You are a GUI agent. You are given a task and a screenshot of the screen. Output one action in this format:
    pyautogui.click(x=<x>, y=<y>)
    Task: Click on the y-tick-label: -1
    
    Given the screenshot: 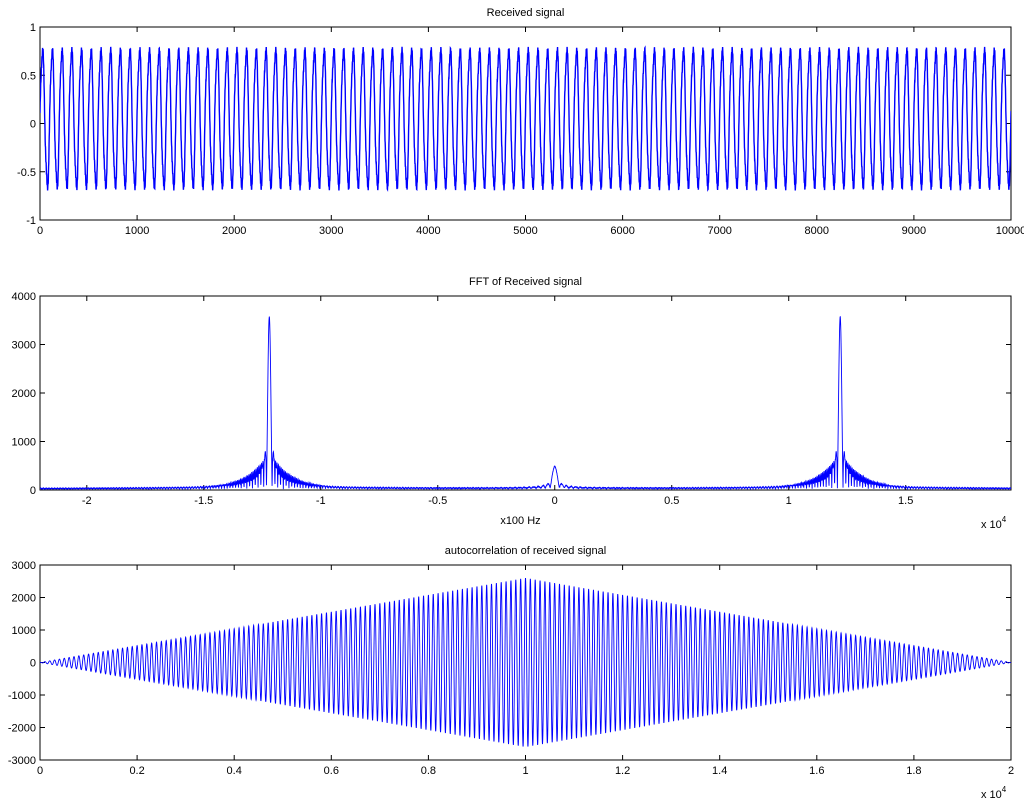 What is the action you would take?
    pyautogui.click(x=31, y=221)
    